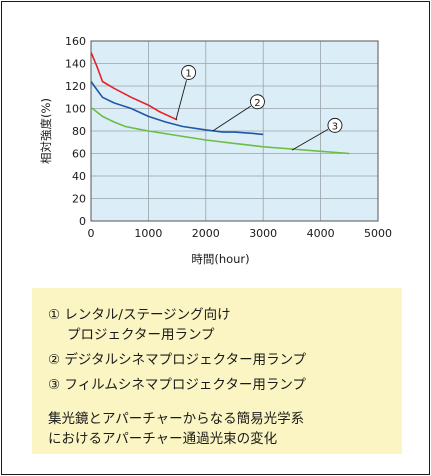  What do you see at coordinates (79, 199) in the screenshot?
I see `y-tick-label: 20` at bounding box center [79, 199].